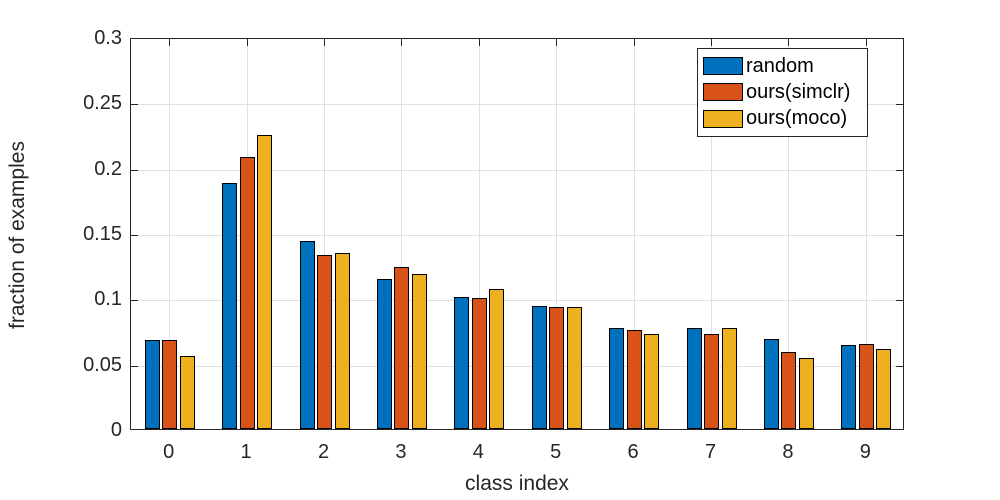  Describe the element at coordinates (710, 452) in the screenshot. I see `x-tick-label: 7` at that location.